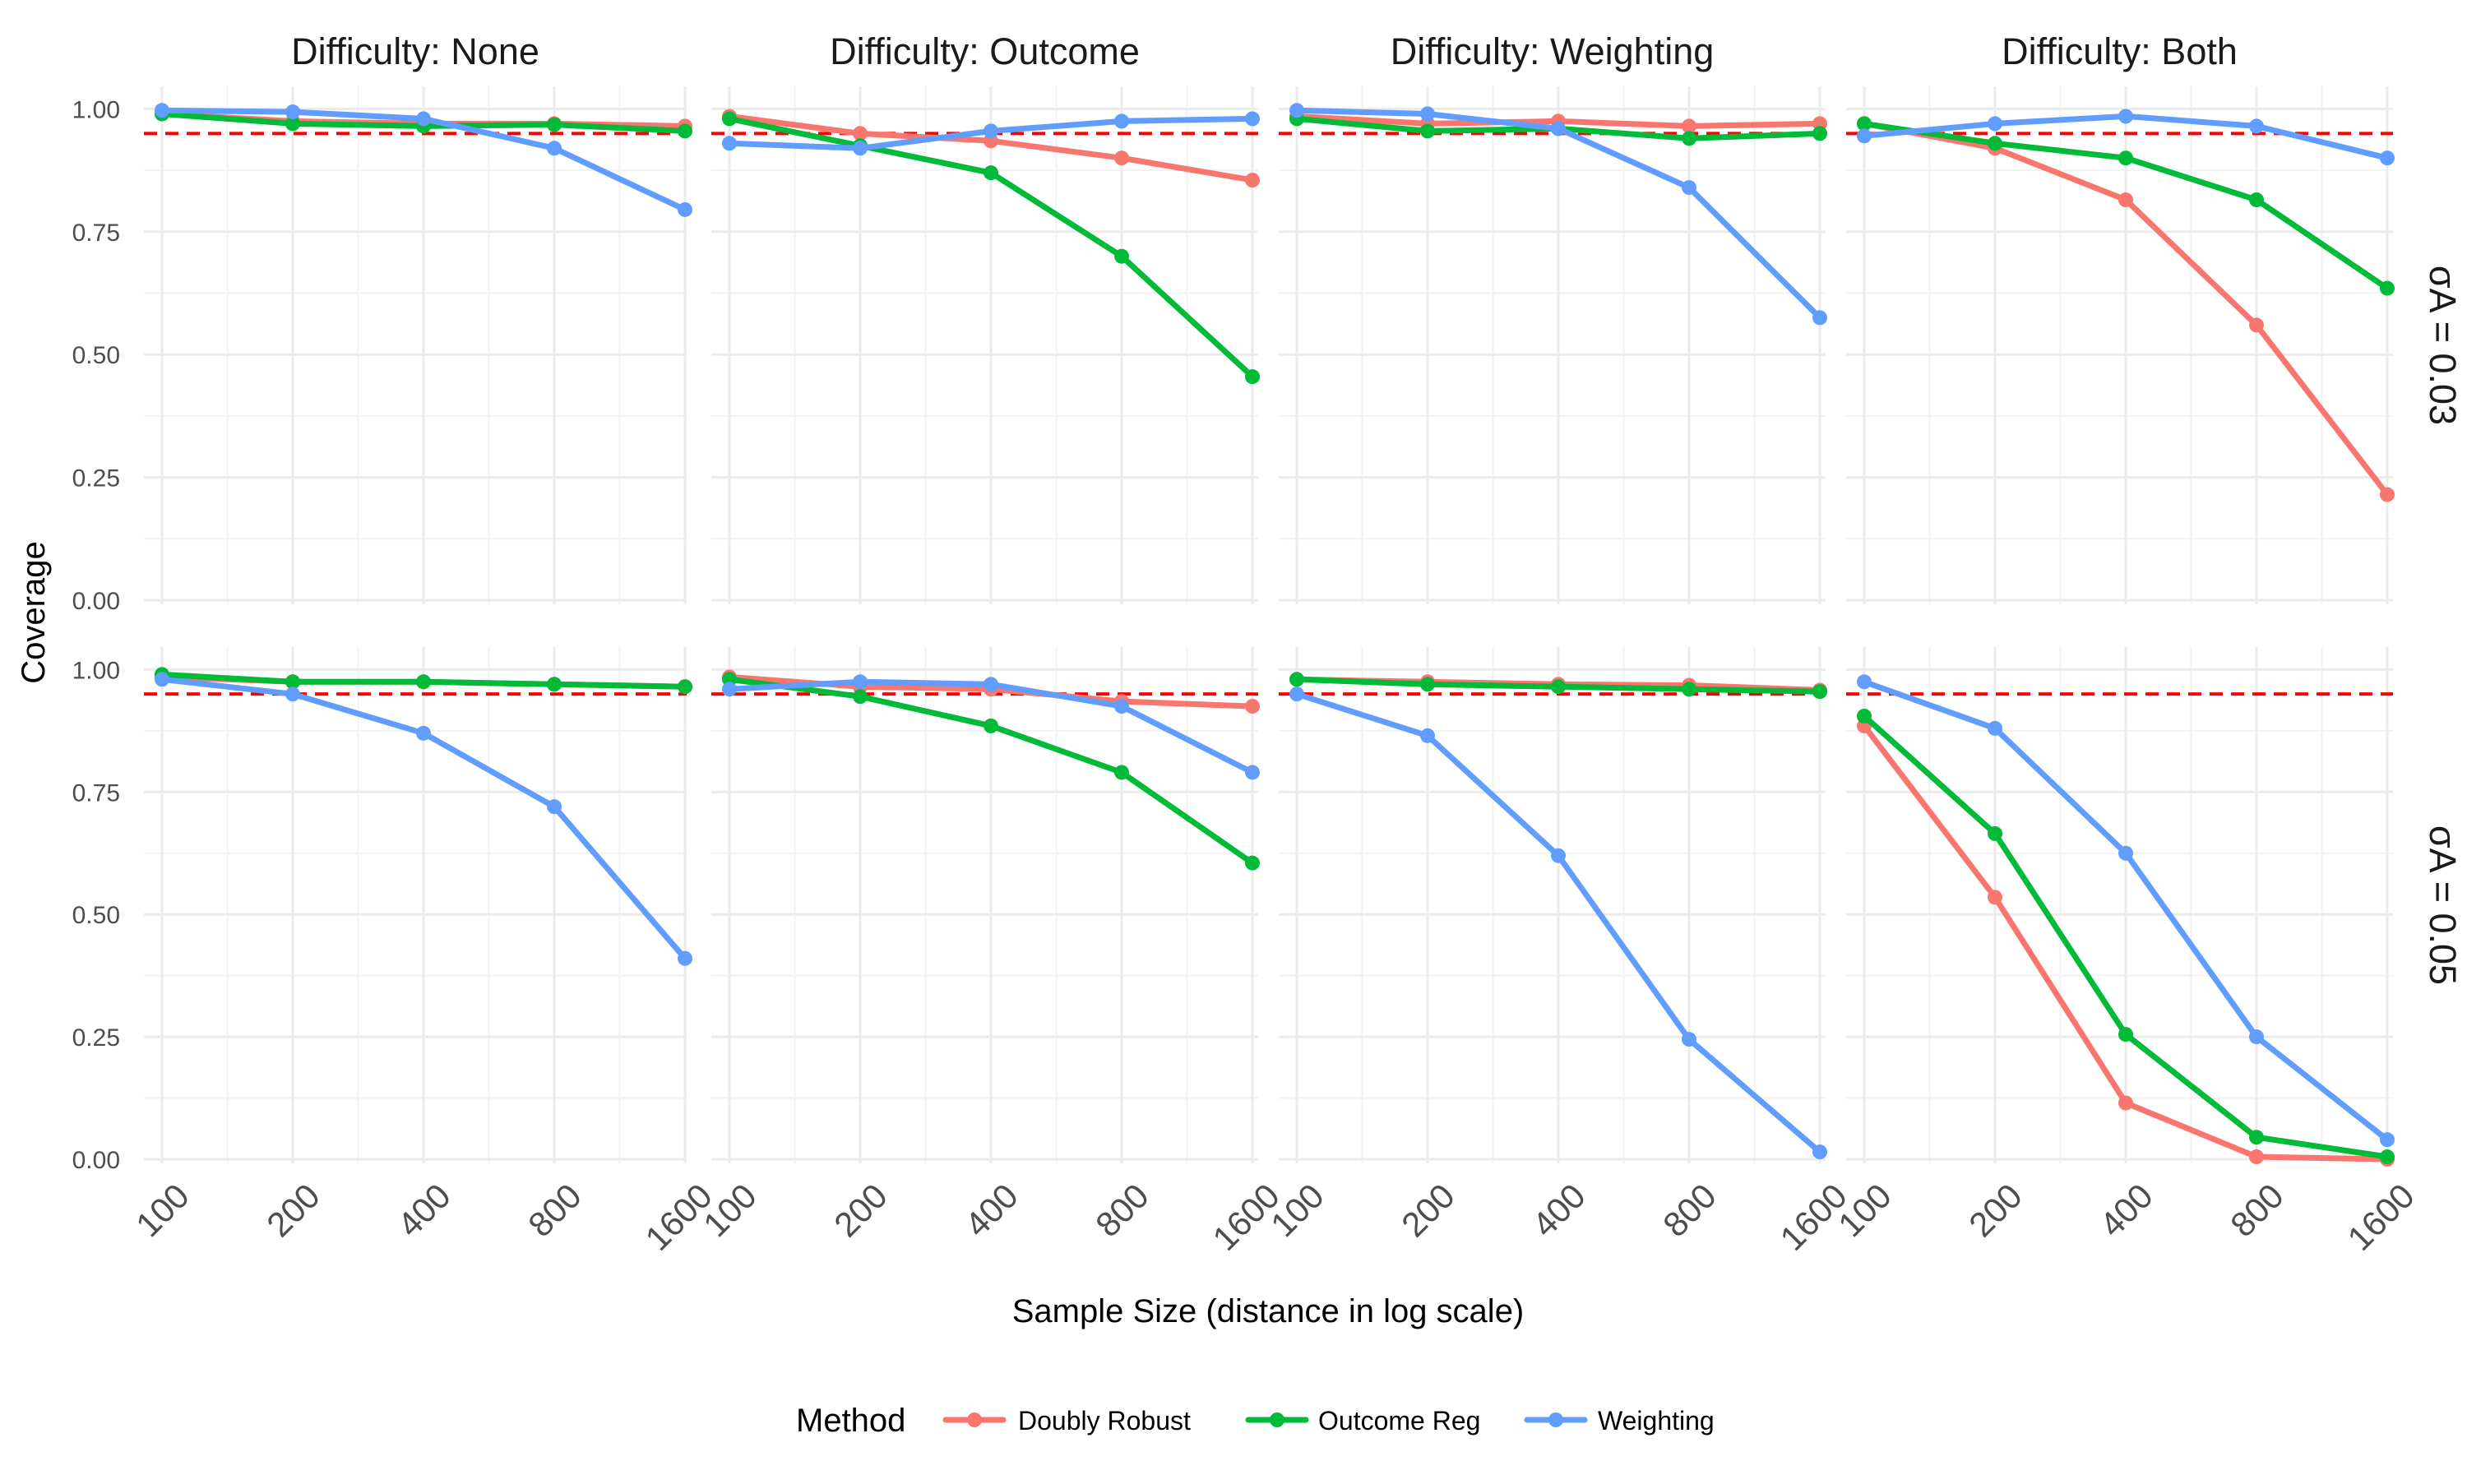 The image size is (2467, 1484). I want to click on y-axis-label: Coverage, so click(34, 612).